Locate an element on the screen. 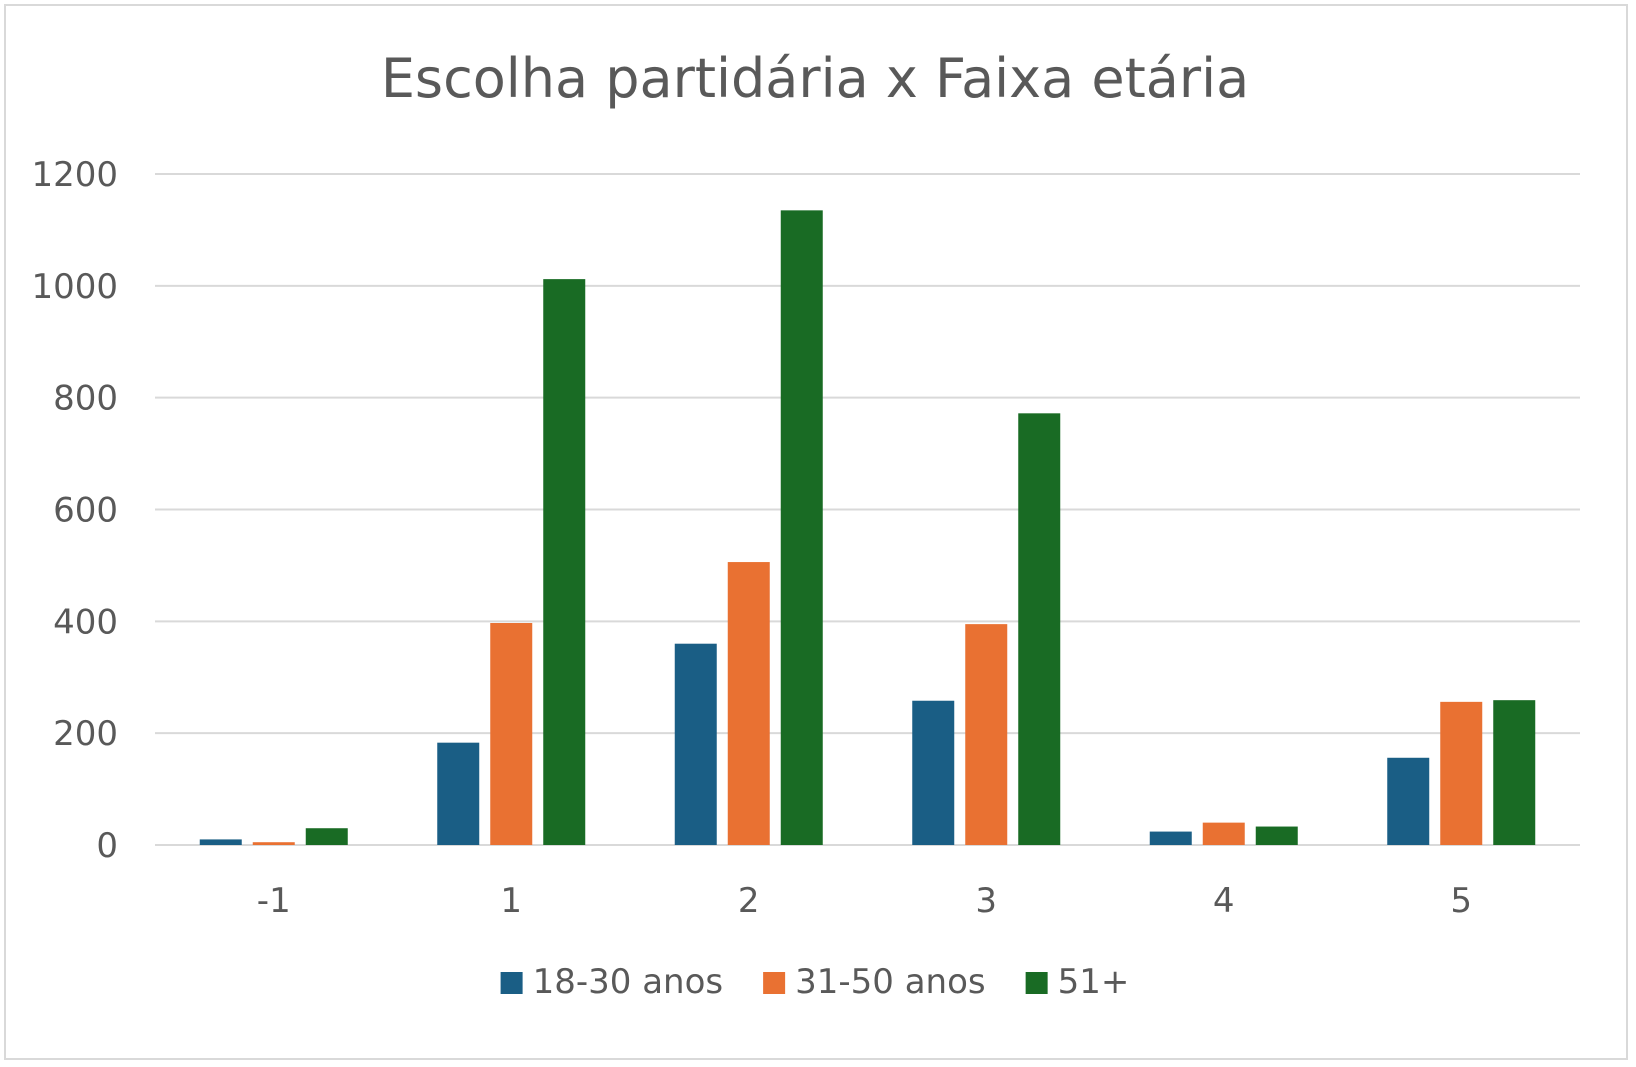 The image size is (1636, 1067). x-axis-ticks: -1 1 2 3 4 5 is located at coordinates (864, 901).